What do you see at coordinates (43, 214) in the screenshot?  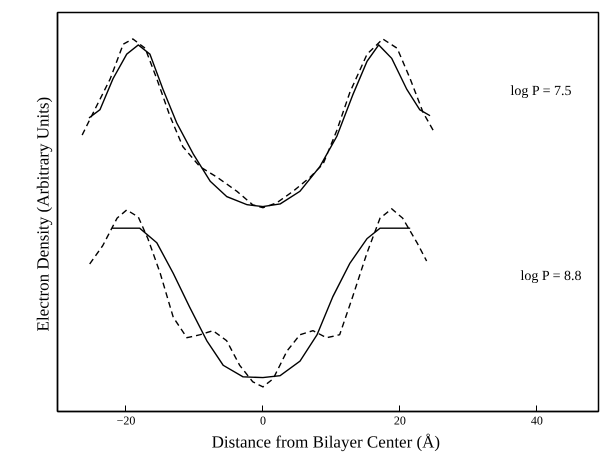 I see `y-axis-title: Electron Density (Arbitrary Units)` at bounding box center [43, 214].